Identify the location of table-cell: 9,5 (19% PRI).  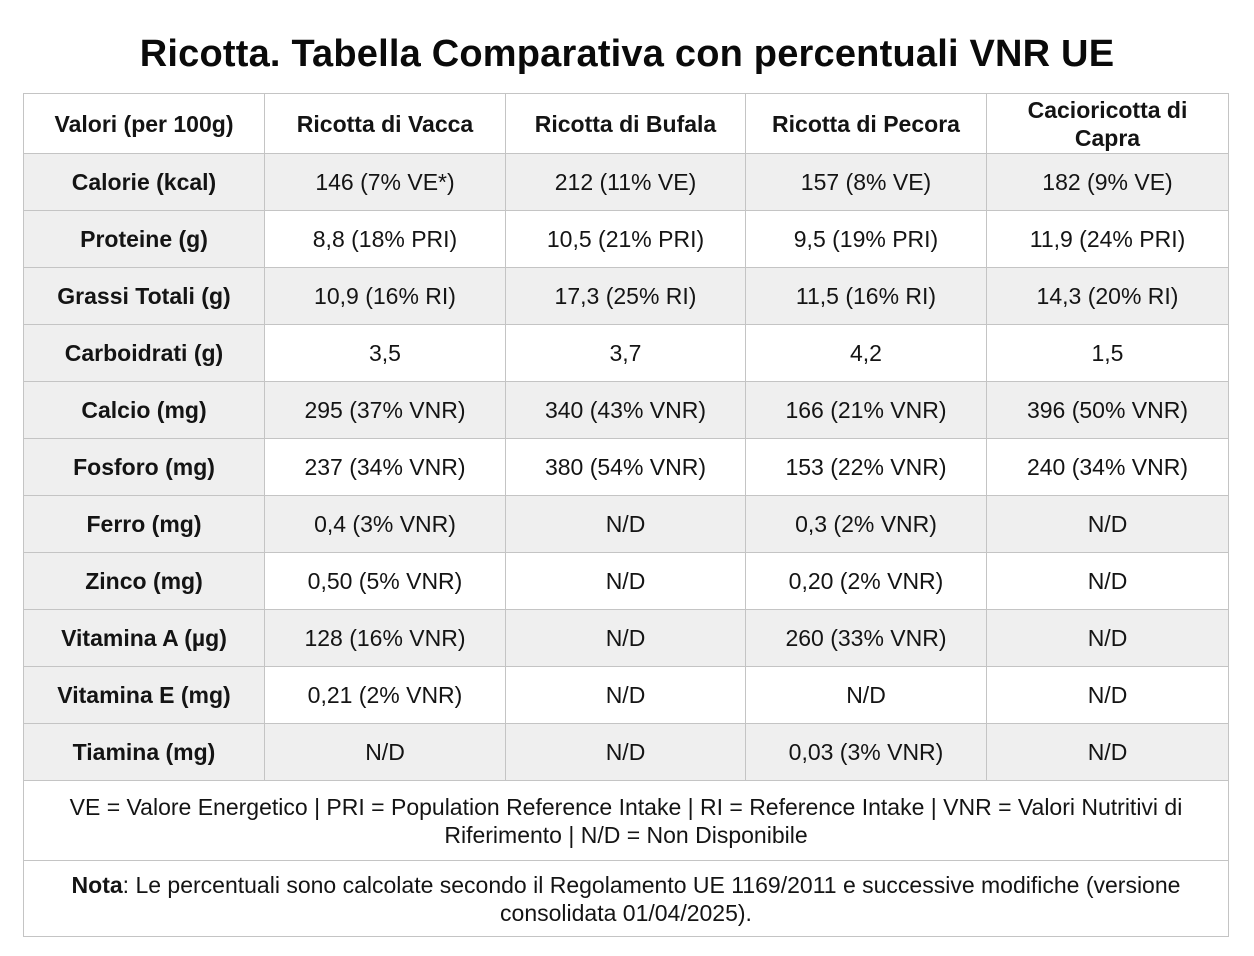
(866, 239).